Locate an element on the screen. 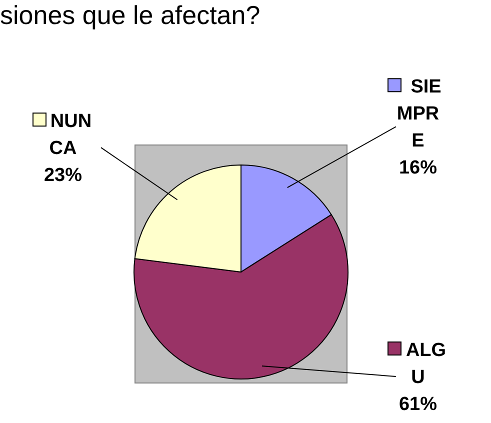  legend-label: NUNCA is located at coordinates (70, 135).